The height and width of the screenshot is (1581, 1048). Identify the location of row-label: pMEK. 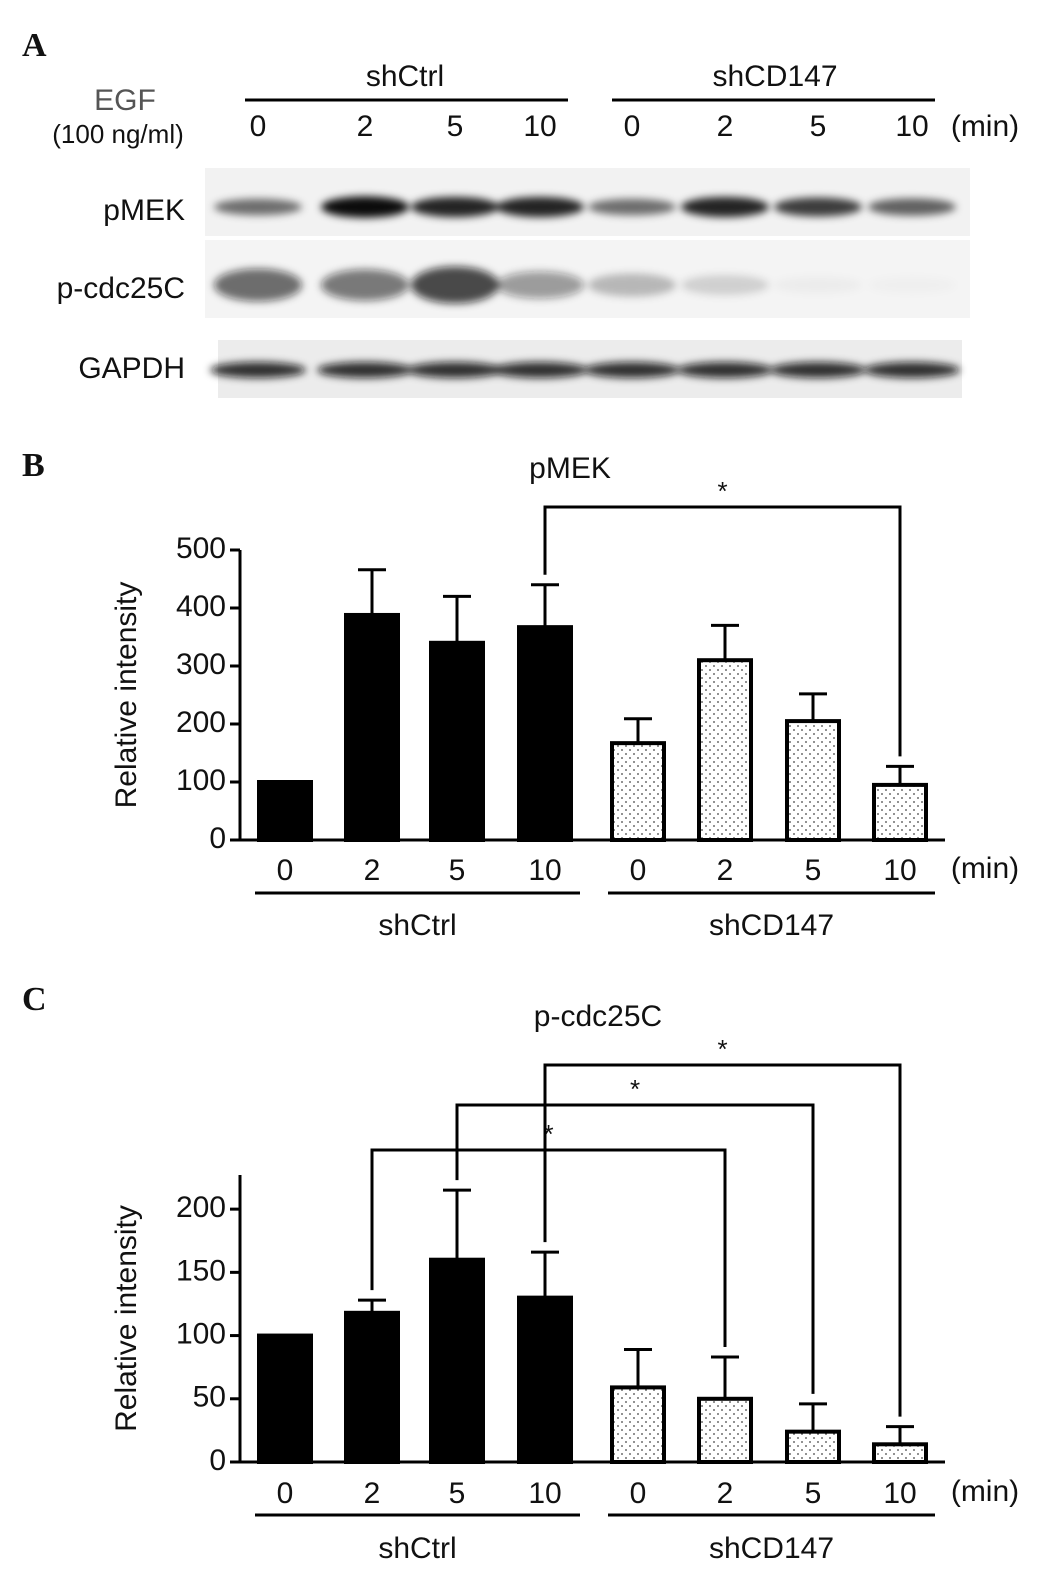
(144, 210).